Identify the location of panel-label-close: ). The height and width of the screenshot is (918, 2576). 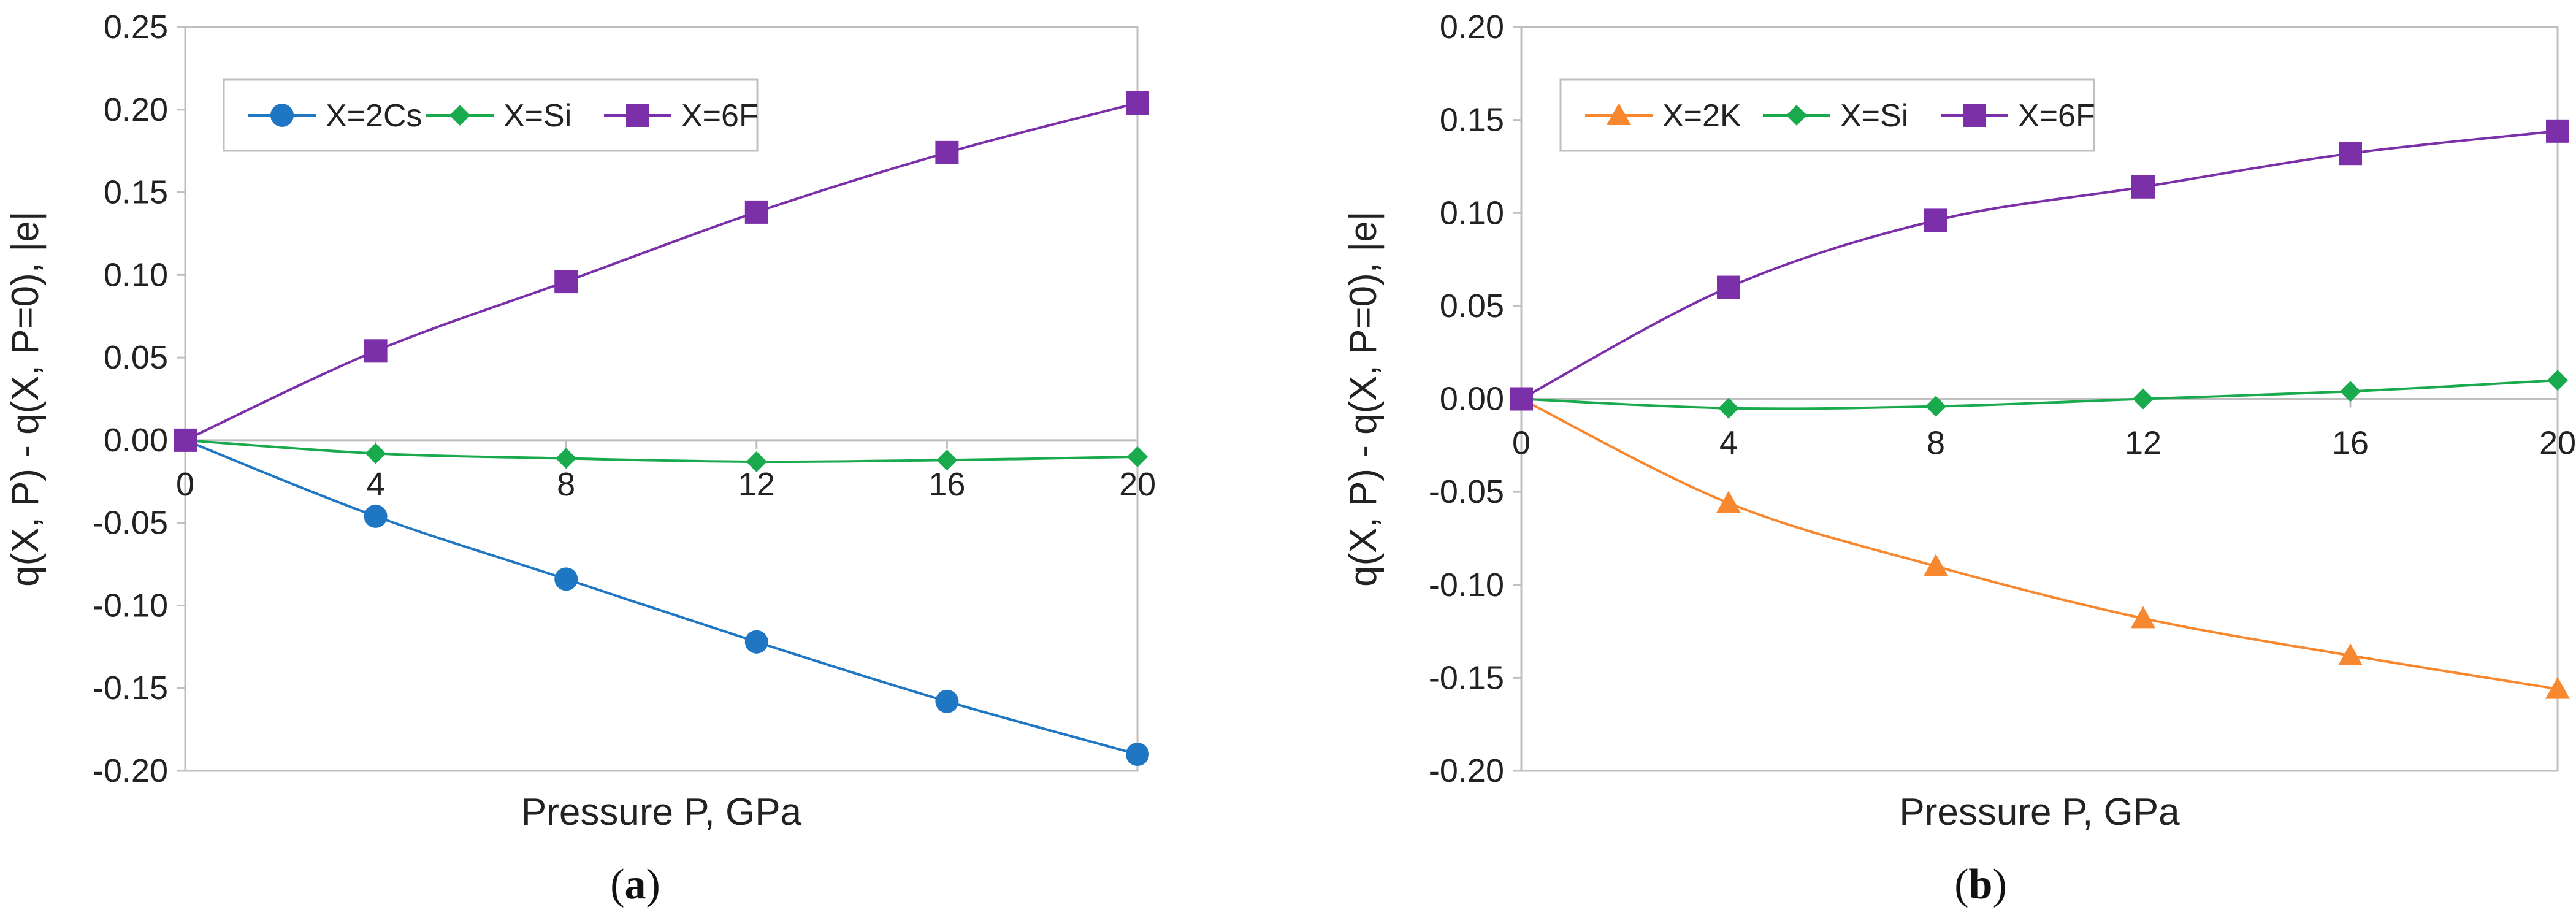
(653, 884).